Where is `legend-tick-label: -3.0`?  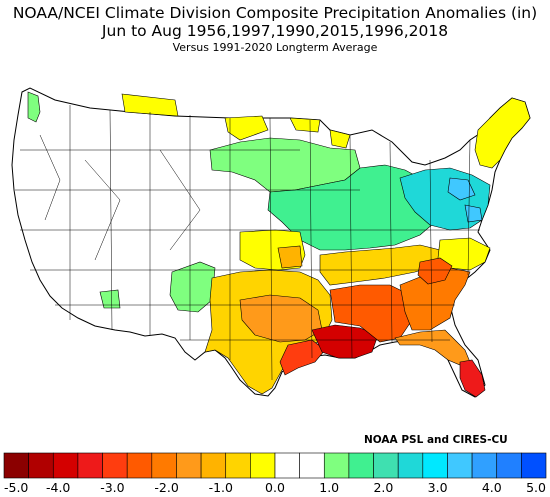 legend-tick-label: -3.0 is located at coordinates (112, 487).